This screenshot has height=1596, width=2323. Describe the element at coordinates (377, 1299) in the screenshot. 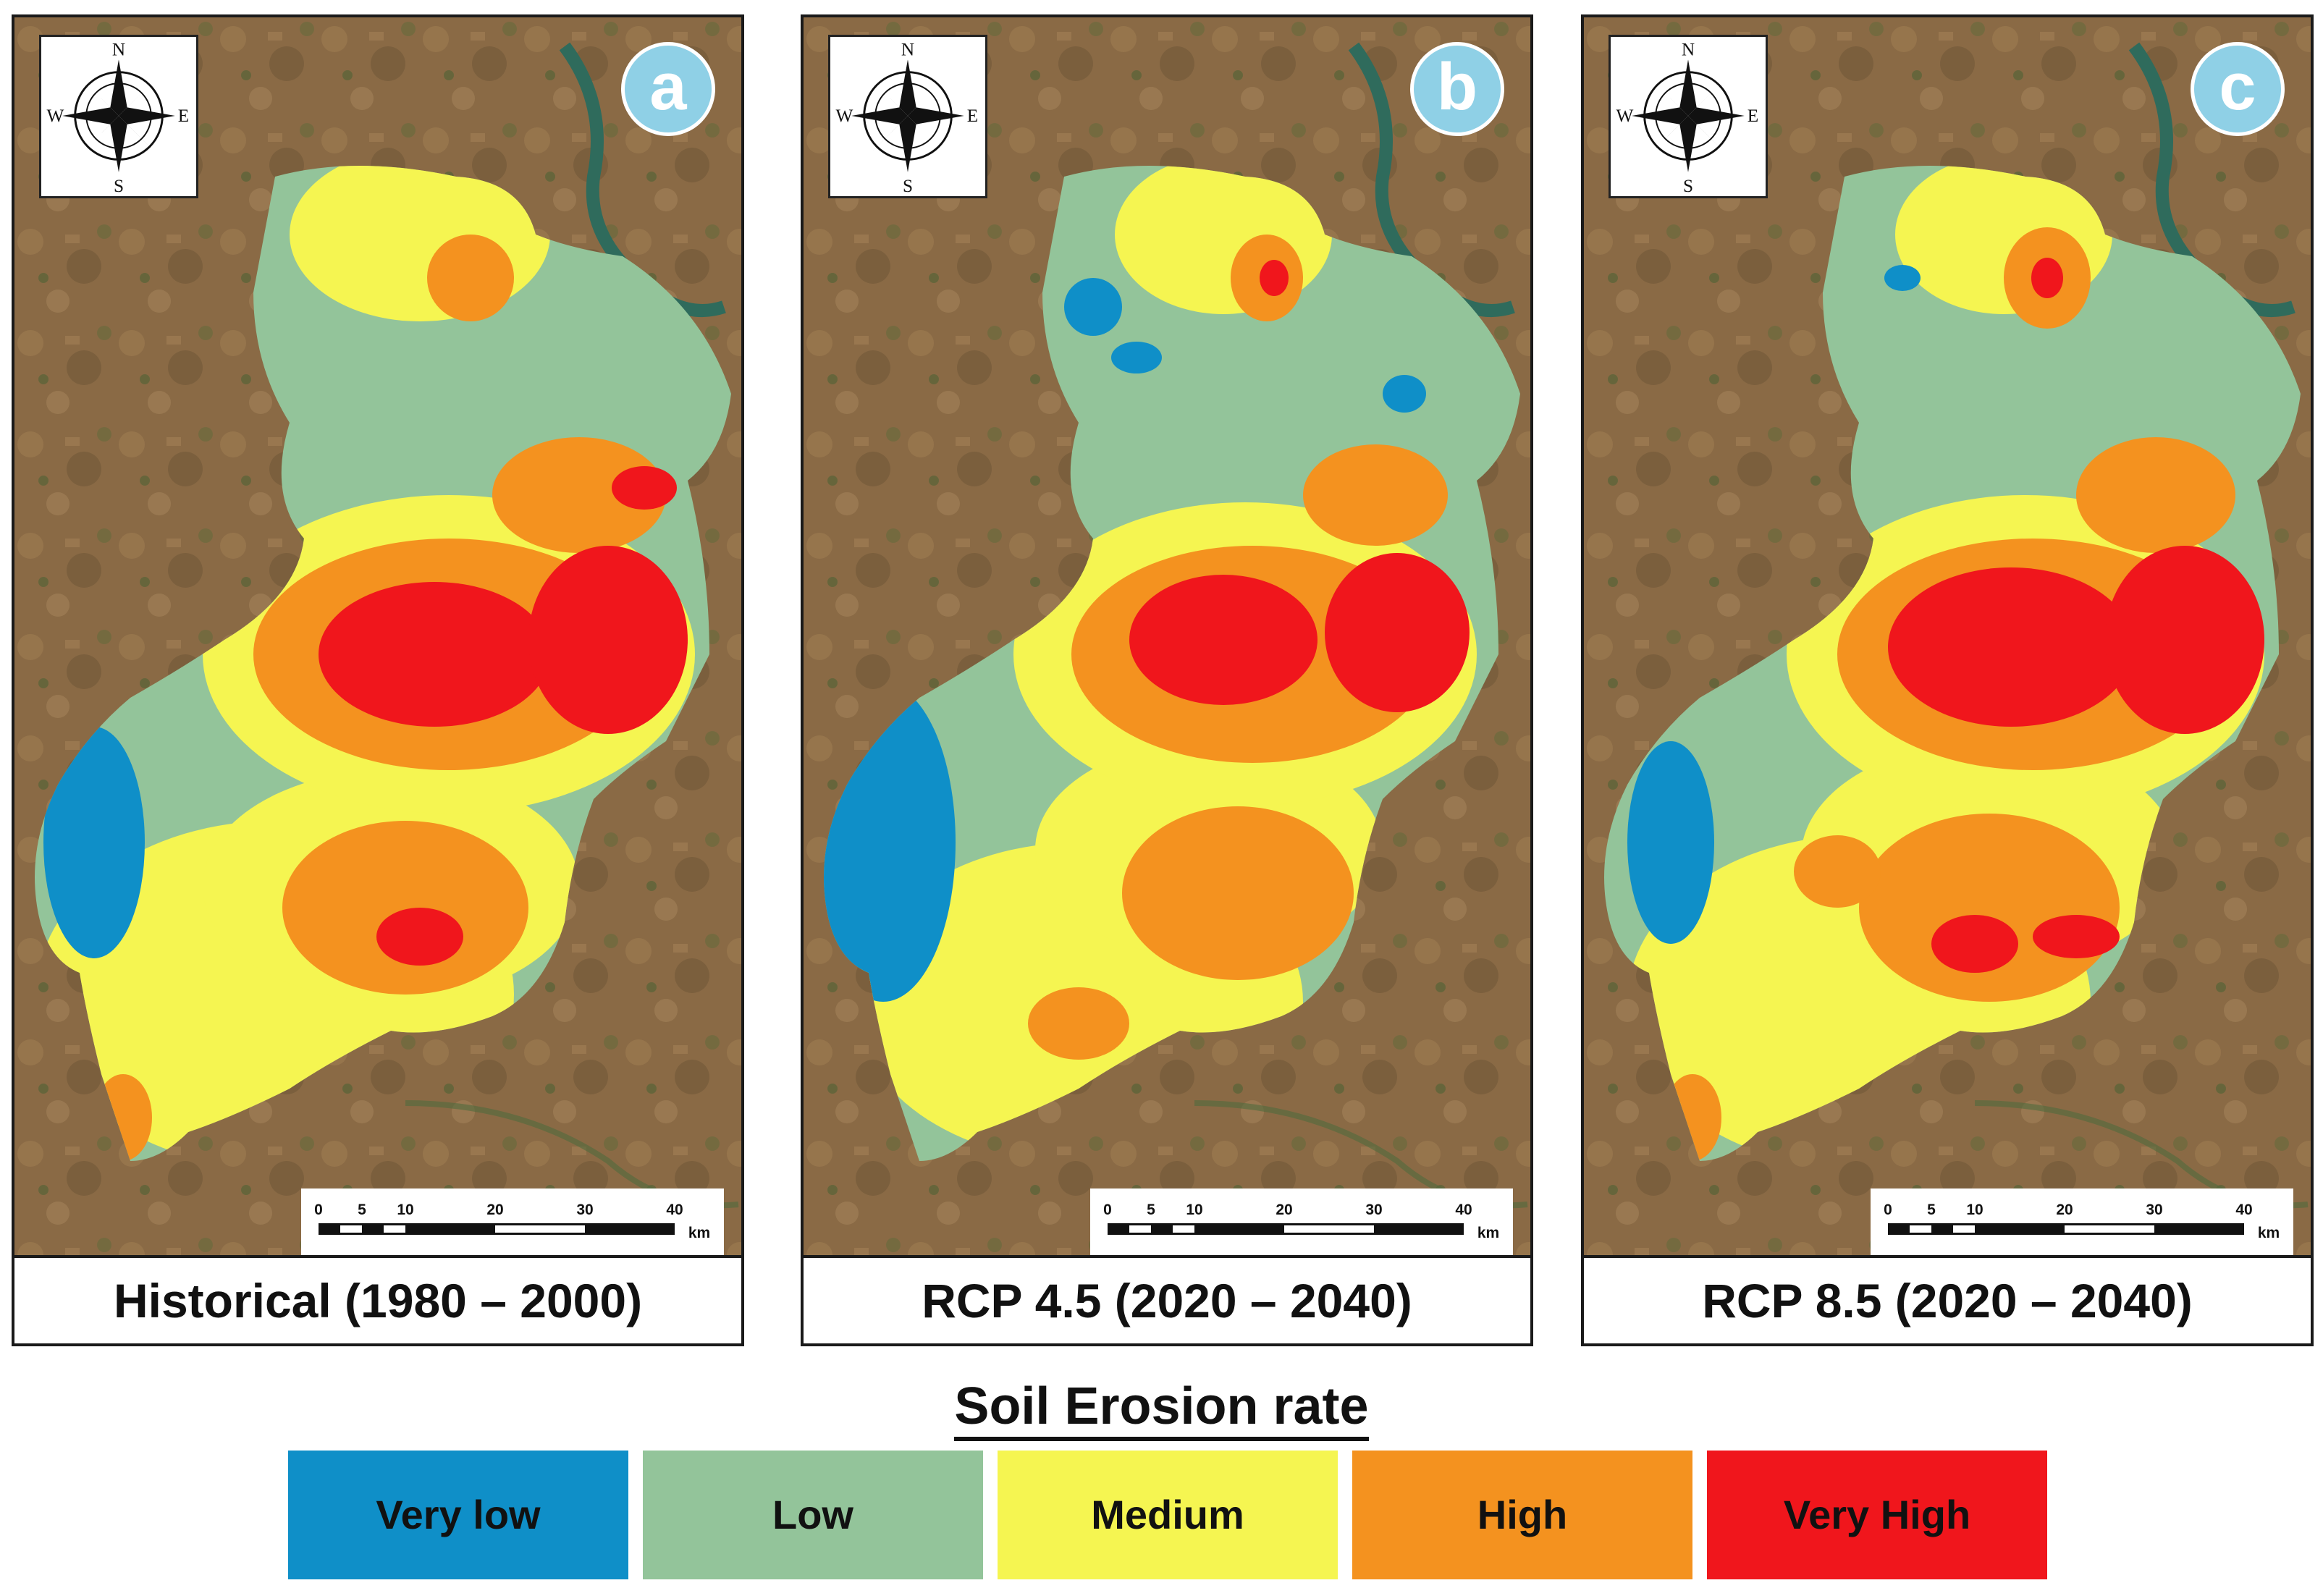

I see `period-label: Historical (1980 – 2000)` at that location.